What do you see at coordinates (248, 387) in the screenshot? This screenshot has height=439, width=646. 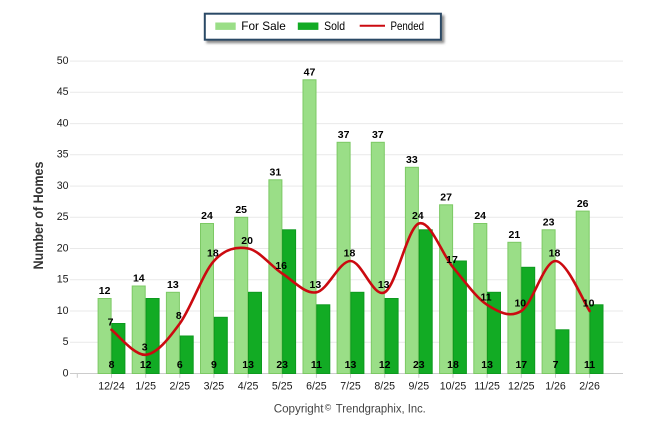 I see `svg-text: 4/25` at bounding box center [248, 387].